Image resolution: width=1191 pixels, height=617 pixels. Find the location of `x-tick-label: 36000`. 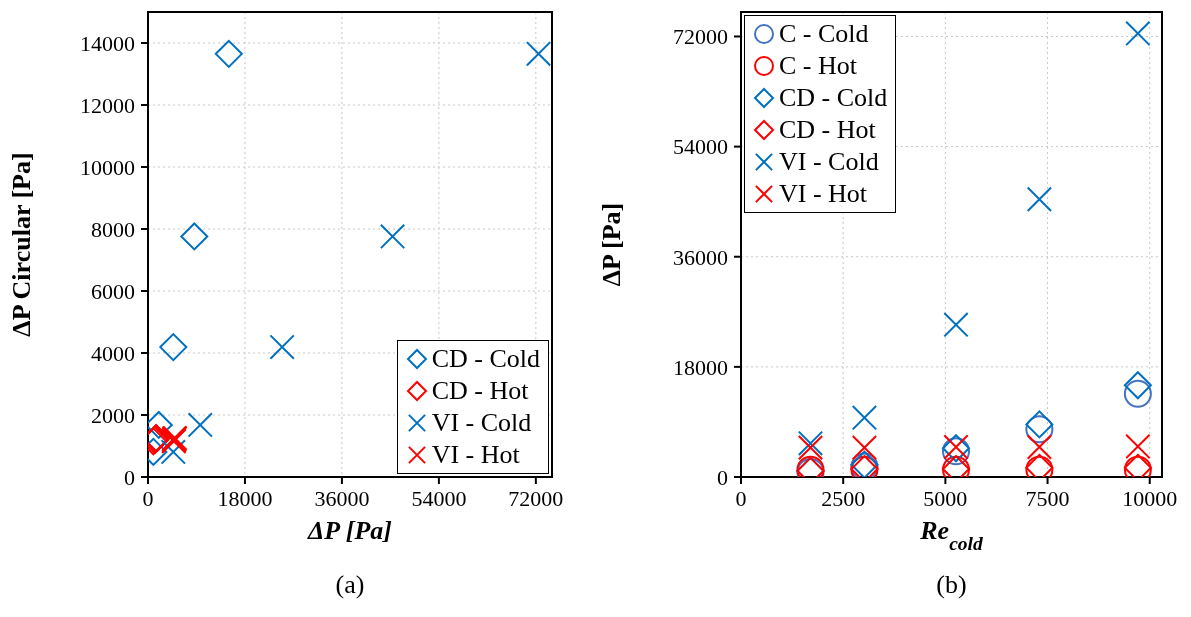

x-tick-label: 36000 is located at coordinates (342, 498).